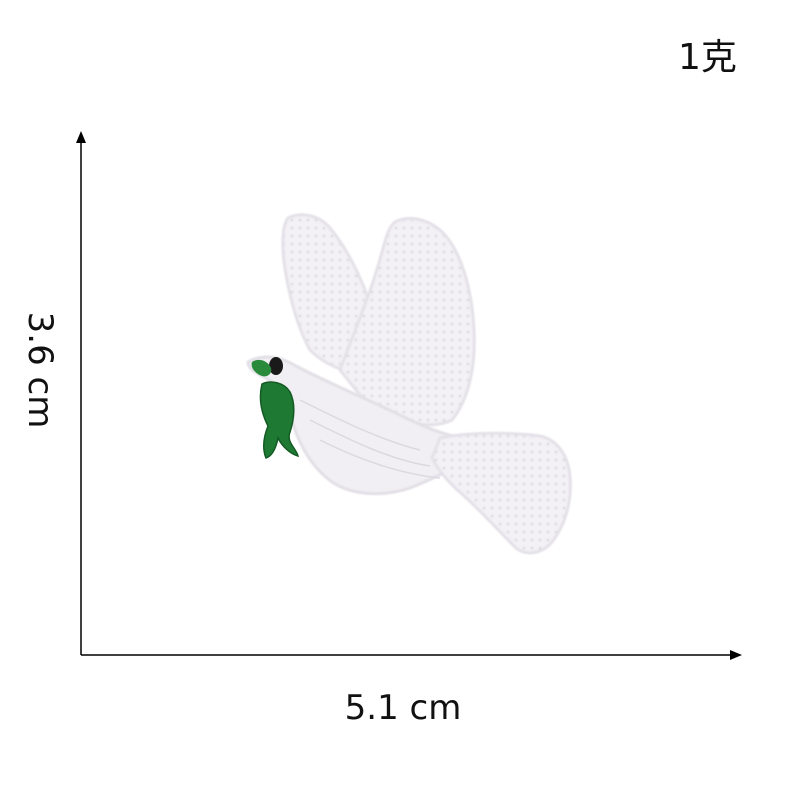  Describe the element at coordinates (81, 393) in the screenshot. I see `vertical-axis-arrow` at that location.